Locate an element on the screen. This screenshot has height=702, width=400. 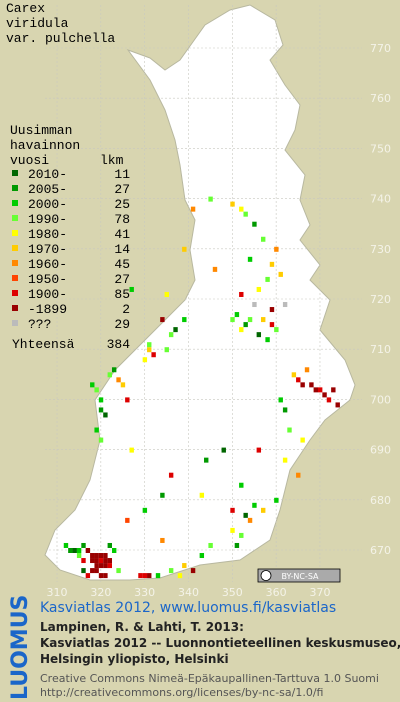
northing-label: 730 is located at coordinates (380, 249).